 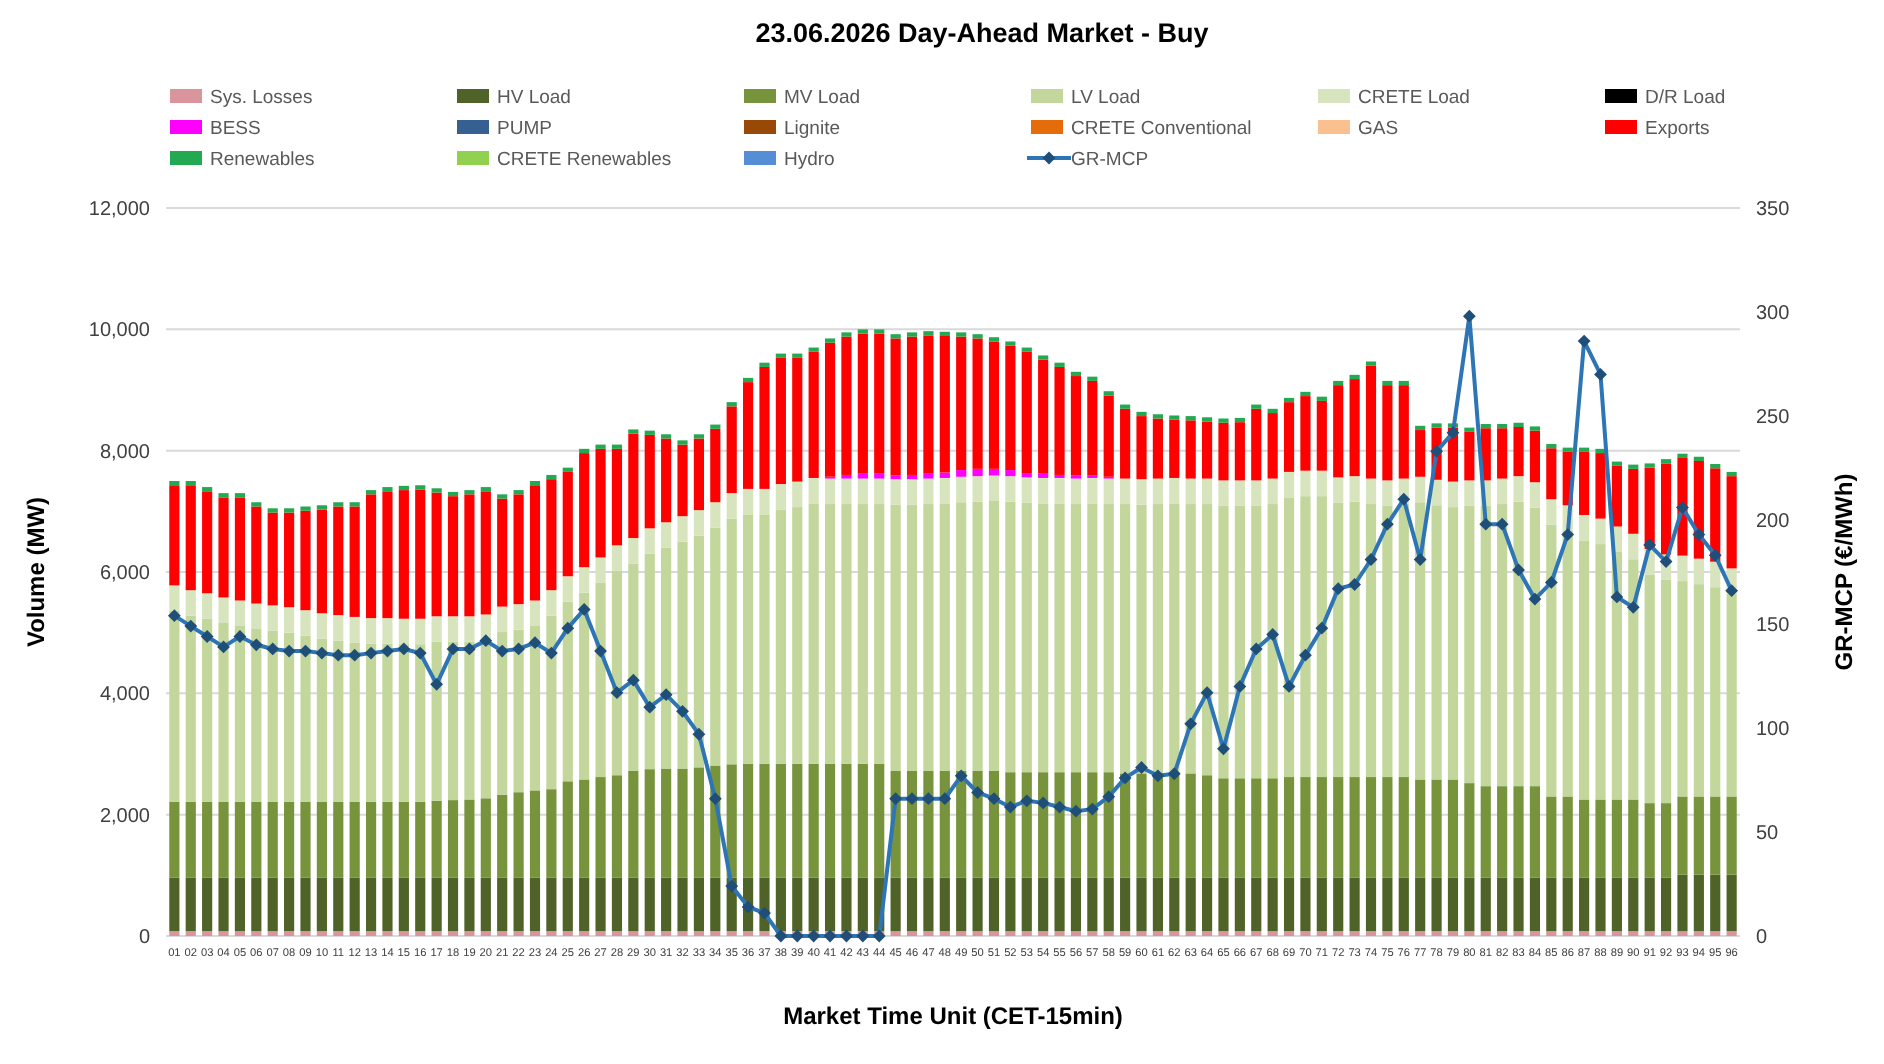 I want to click on y-tick-label: 6,000, so click(x=125, y=574).